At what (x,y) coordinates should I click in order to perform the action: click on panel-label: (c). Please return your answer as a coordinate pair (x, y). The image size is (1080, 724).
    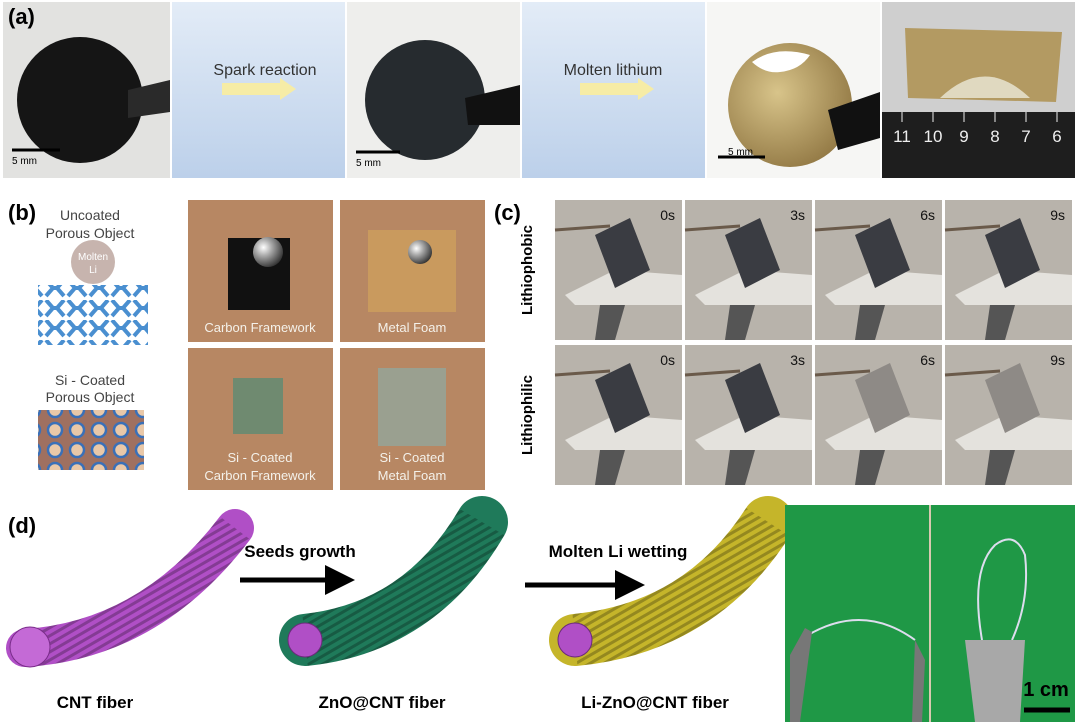
    Looking at the image, I should click on (507, 212).